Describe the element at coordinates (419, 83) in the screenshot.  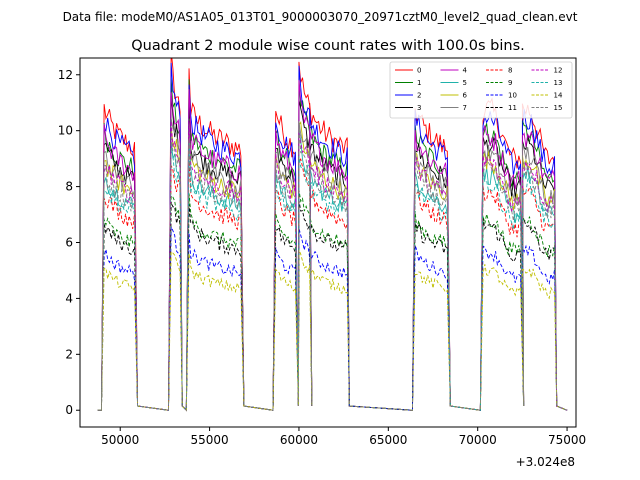
I see `legend-label-1: 1` at that location.